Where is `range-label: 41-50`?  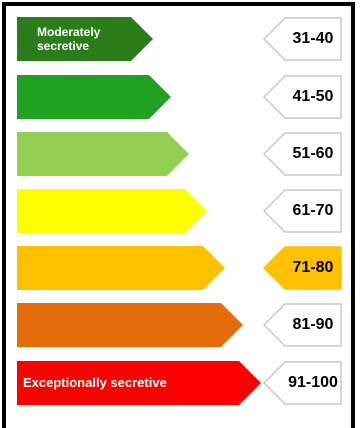
range-label: 41-50 is located at coordinates (313, 96).